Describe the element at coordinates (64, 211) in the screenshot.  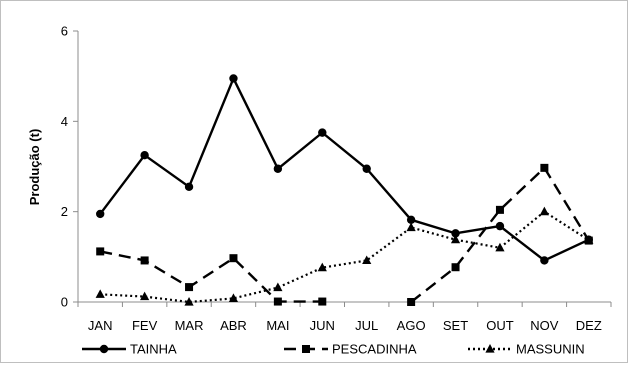
I see `y-tick-label: 2` at that location.